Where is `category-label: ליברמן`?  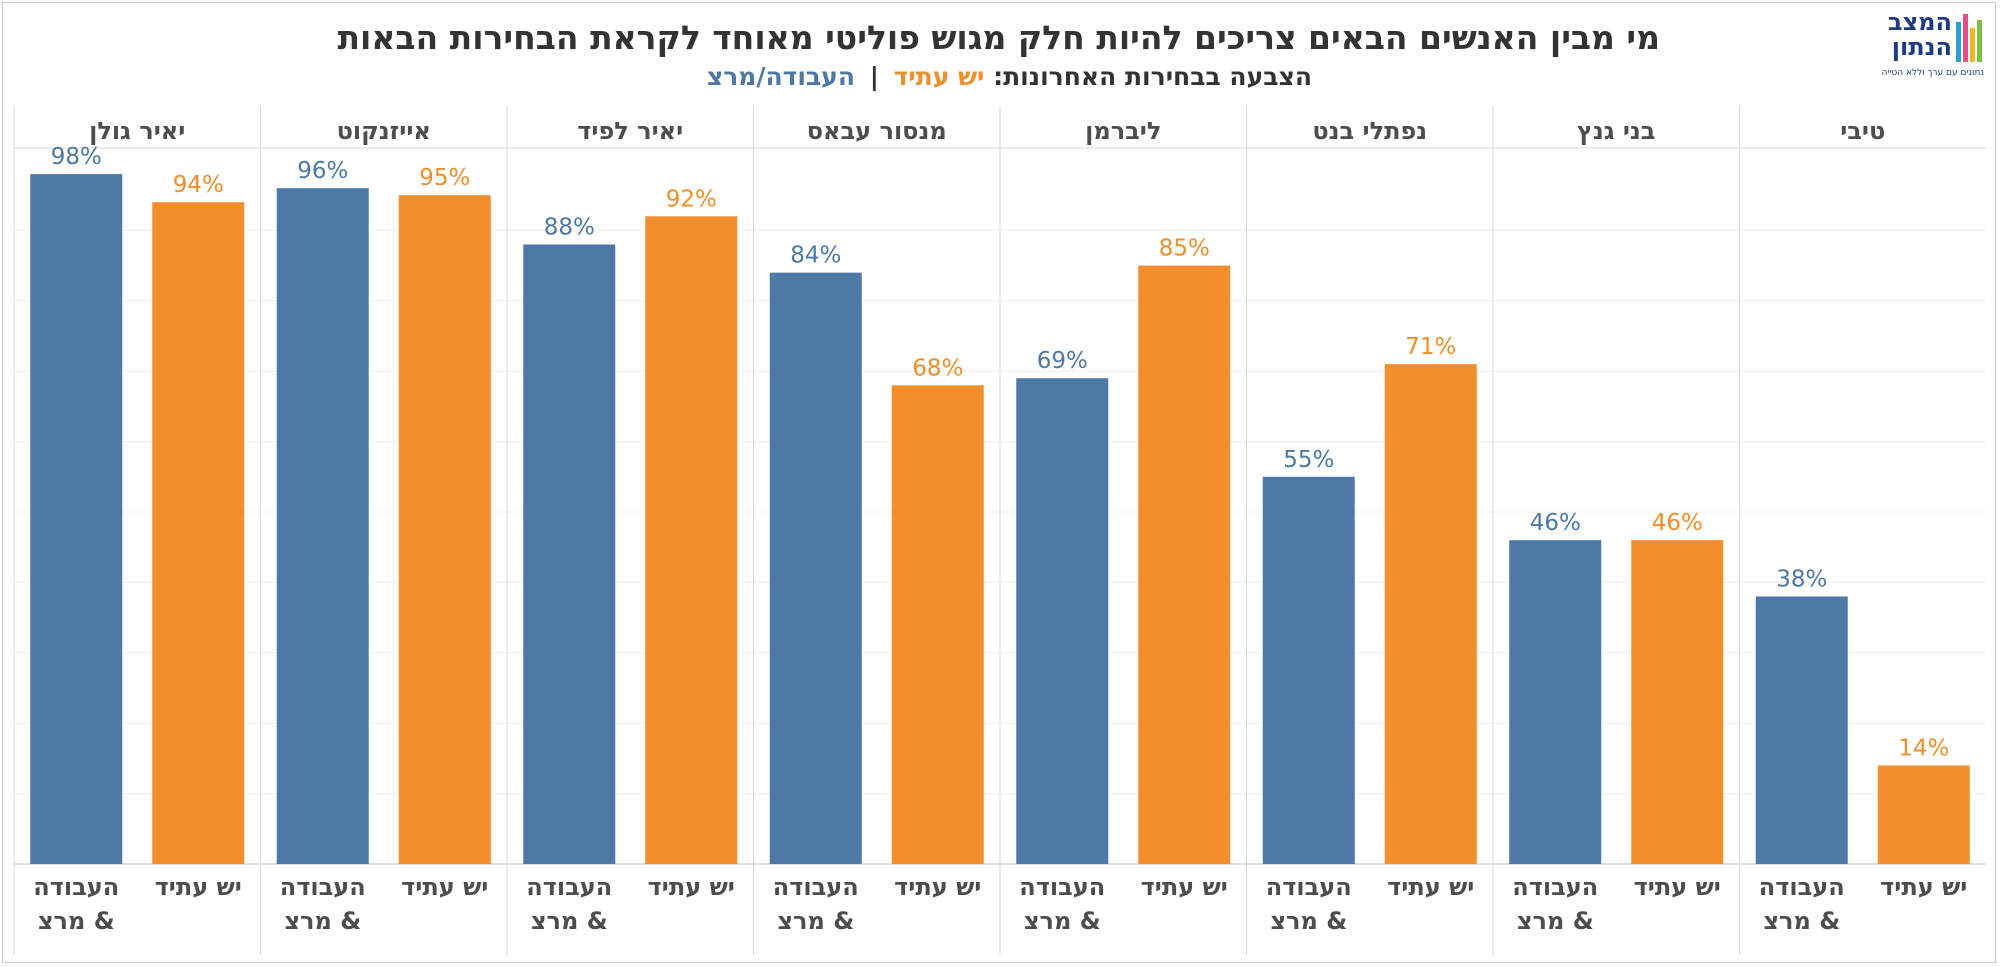
category-label: ליברמן is located at coordinates (1123, 131).